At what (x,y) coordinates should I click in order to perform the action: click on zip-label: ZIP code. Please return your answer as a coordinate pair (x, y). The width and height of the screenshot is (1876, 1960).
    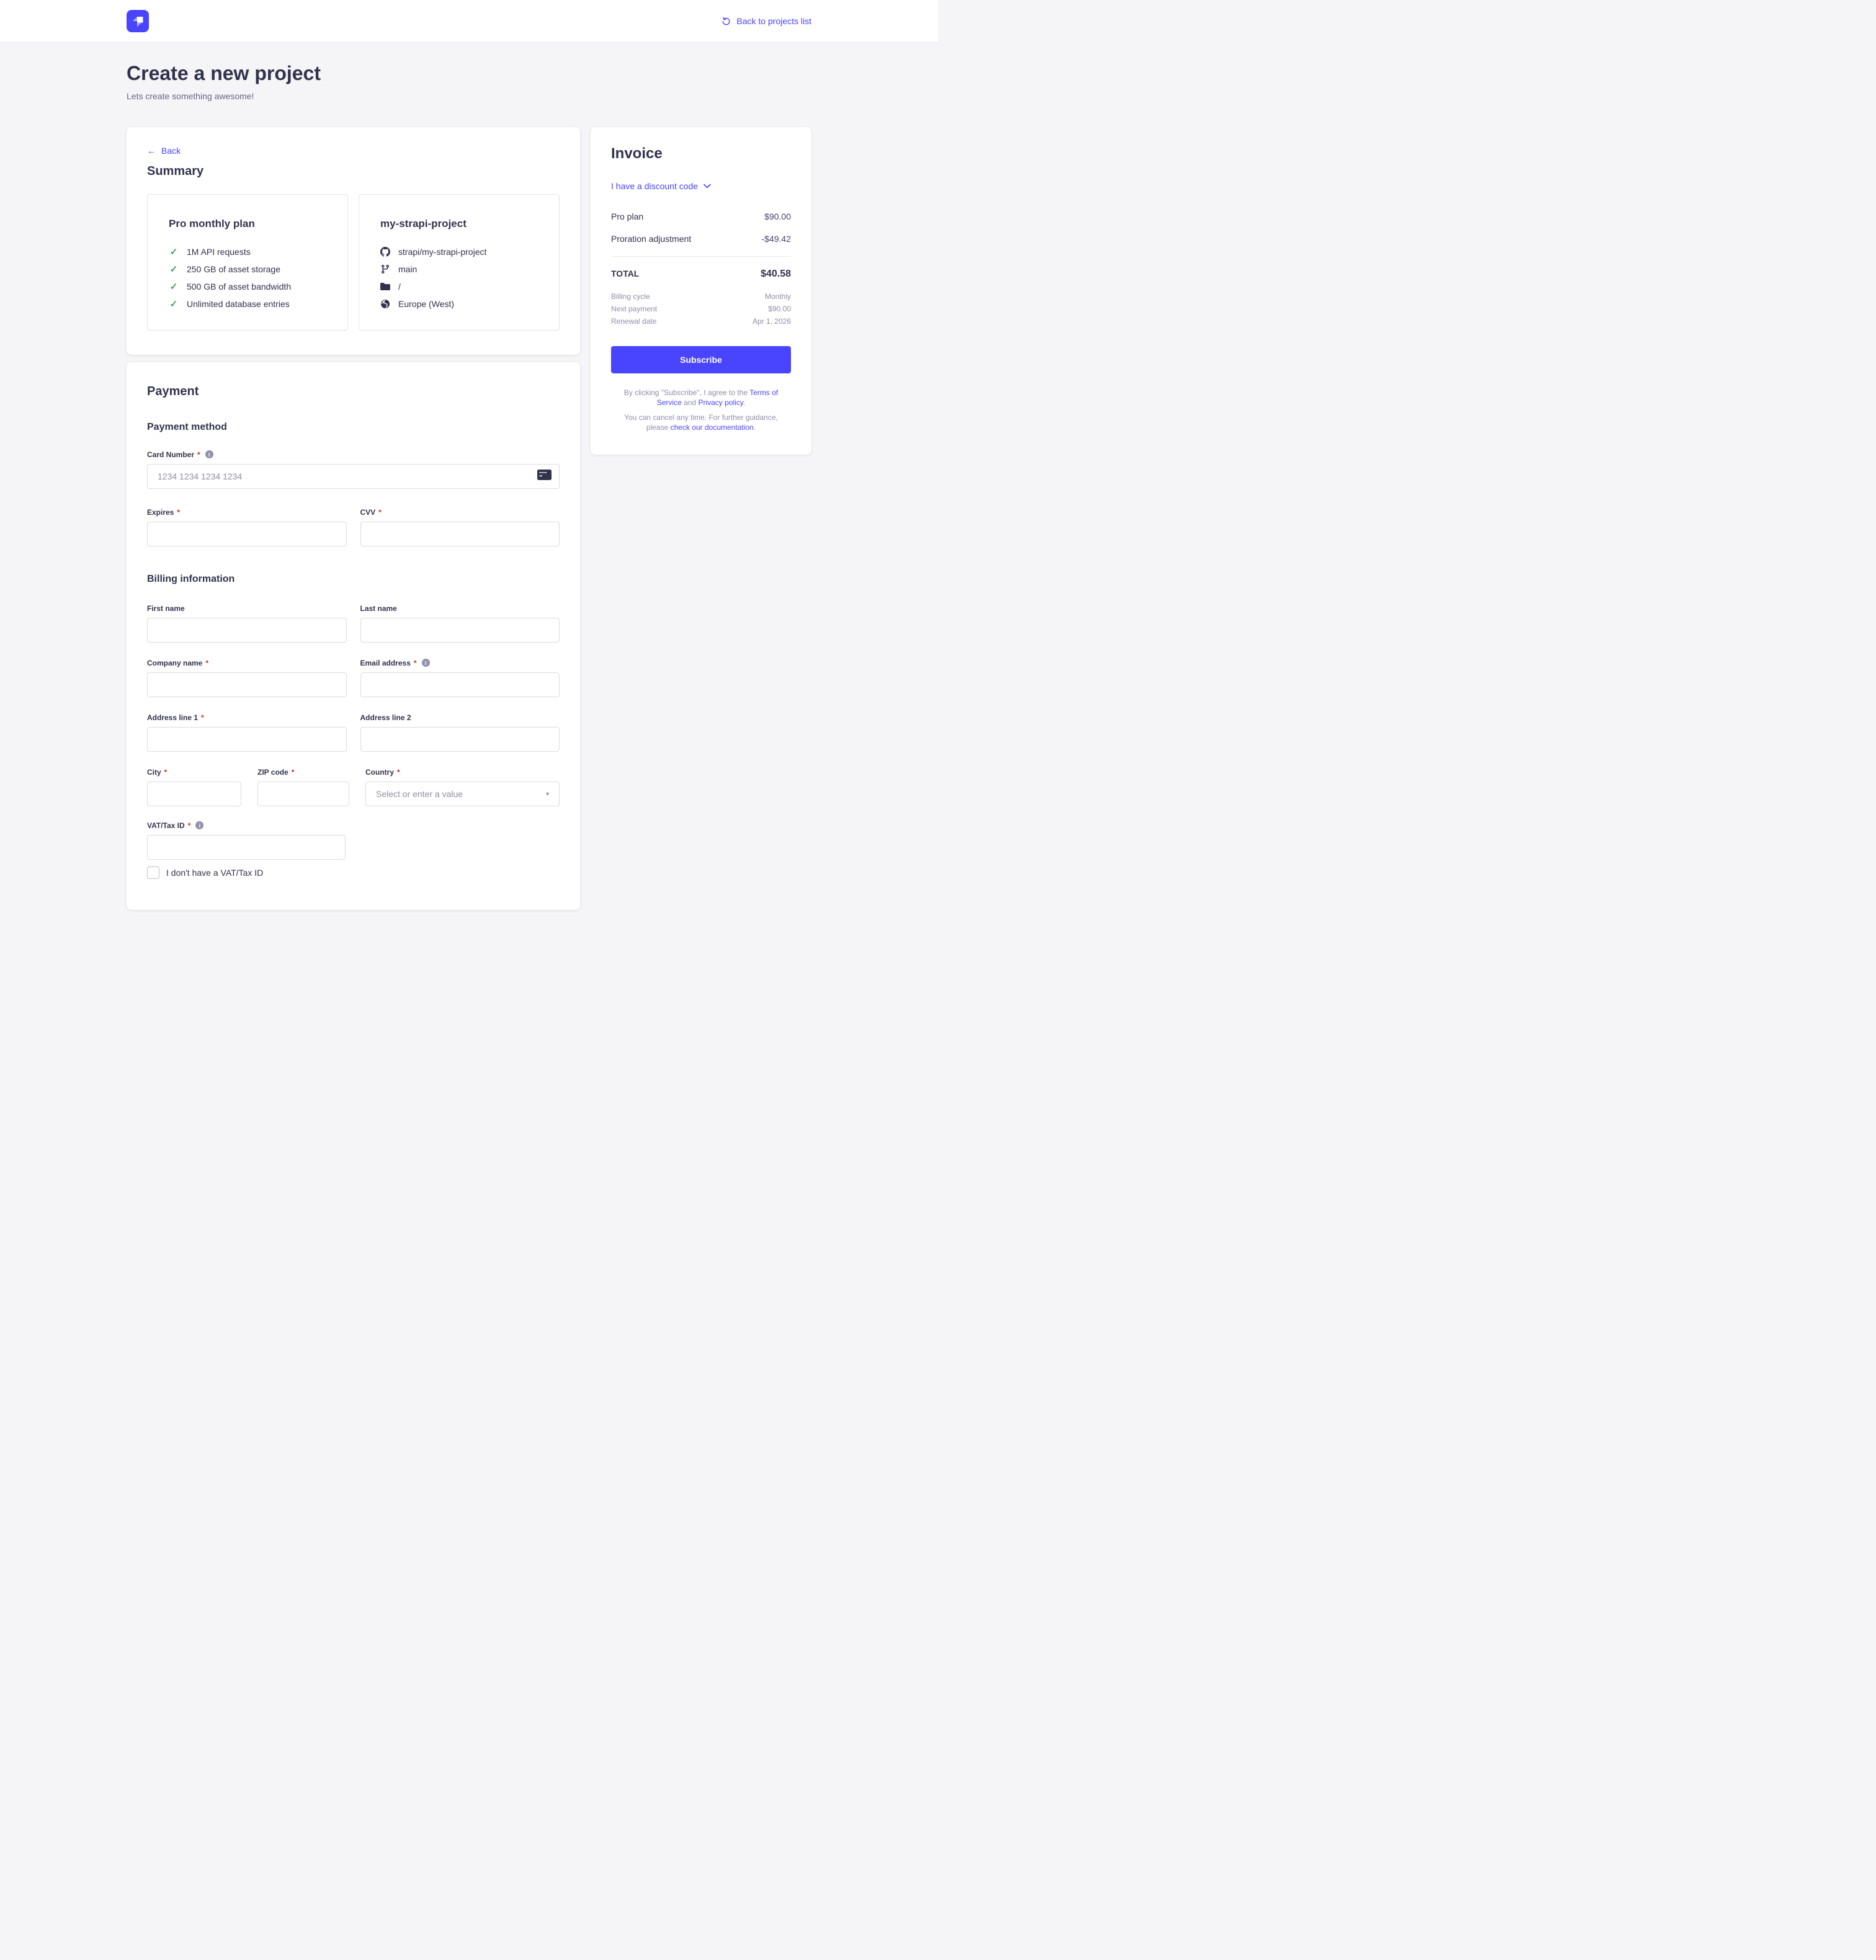
    Looking at the image, I should click on (272, 772).